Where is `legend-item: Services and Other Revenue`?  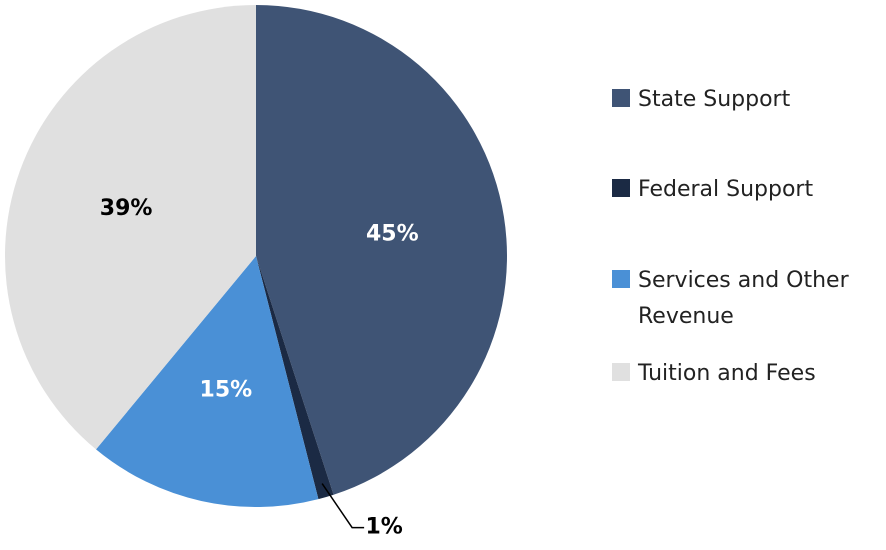
legend-item: Services and Other Revenue is located at coordinates (747, 299).